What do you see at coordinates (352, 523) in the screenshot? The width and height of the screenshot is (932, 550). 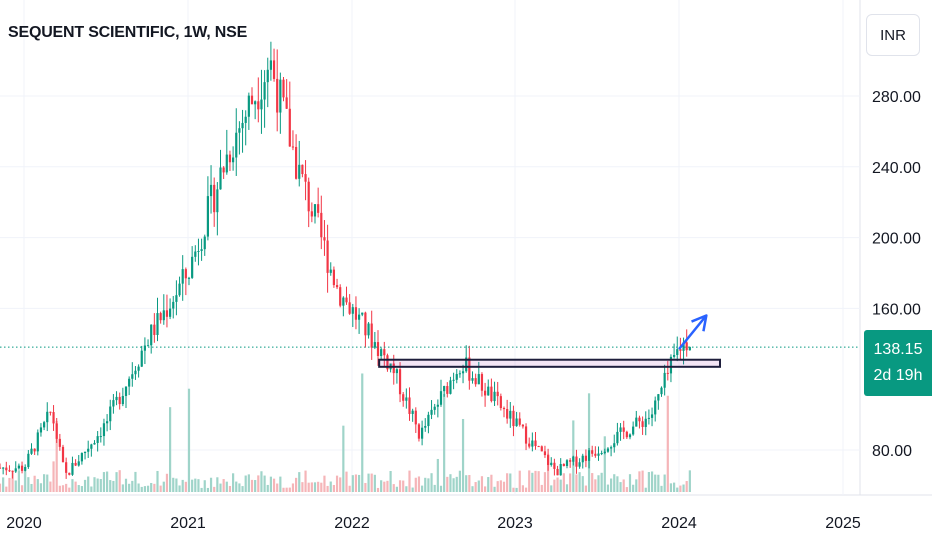 I see `x-tick-label: 2022` at bounding box center [352, 523].